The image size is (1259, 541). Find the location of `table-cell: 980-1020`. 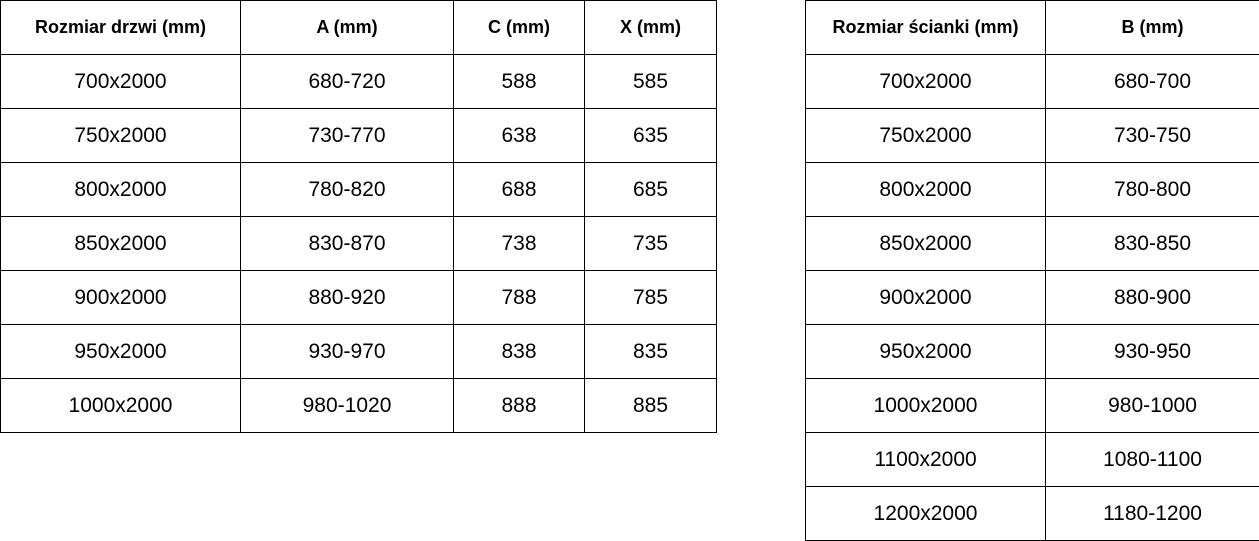

table-cell: 980-1020 is located at coordinates (347, 405).